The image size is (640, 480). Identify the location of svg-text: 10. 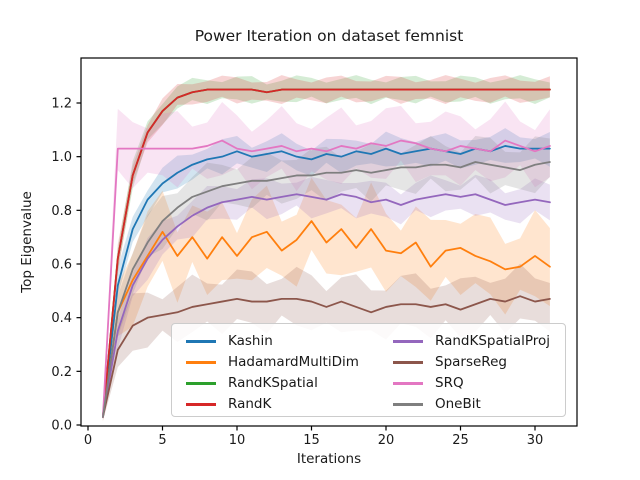
(237, 440).